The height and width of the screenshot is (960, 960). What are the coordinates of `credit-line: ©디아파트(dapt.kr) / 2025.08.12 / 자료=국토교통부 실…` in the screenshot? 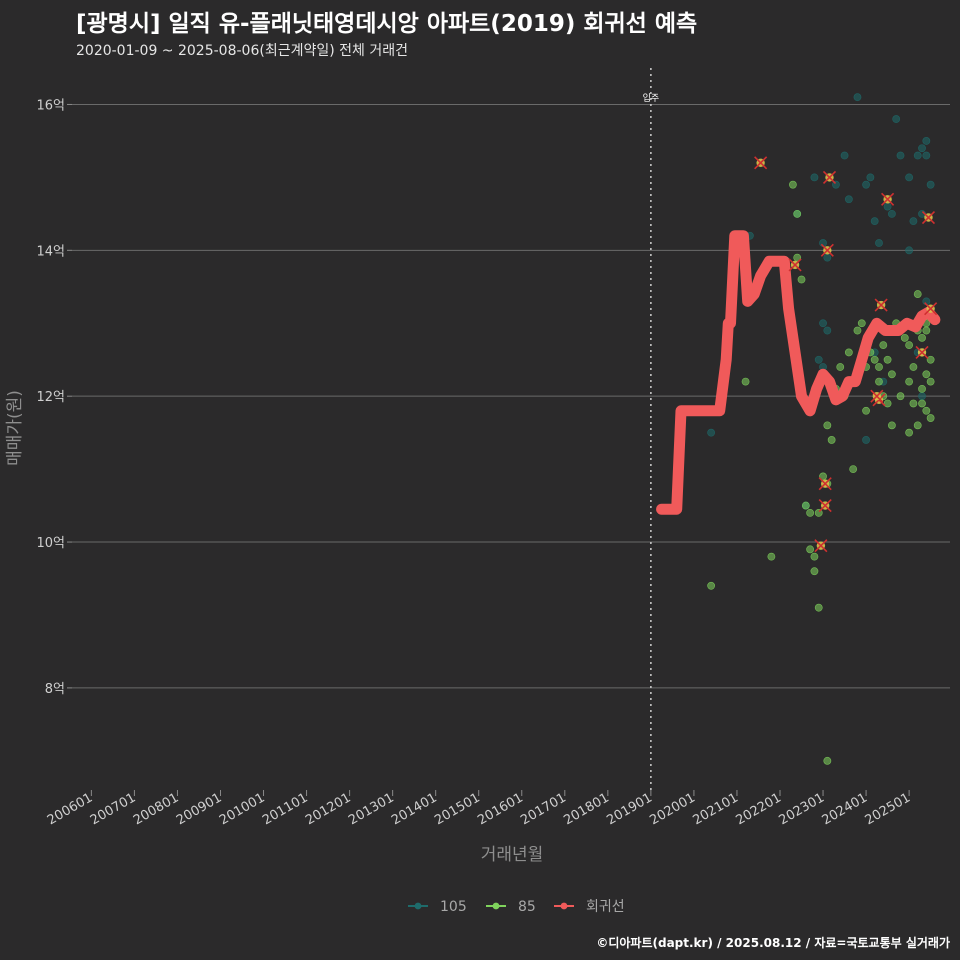 It's located at (773, 943).